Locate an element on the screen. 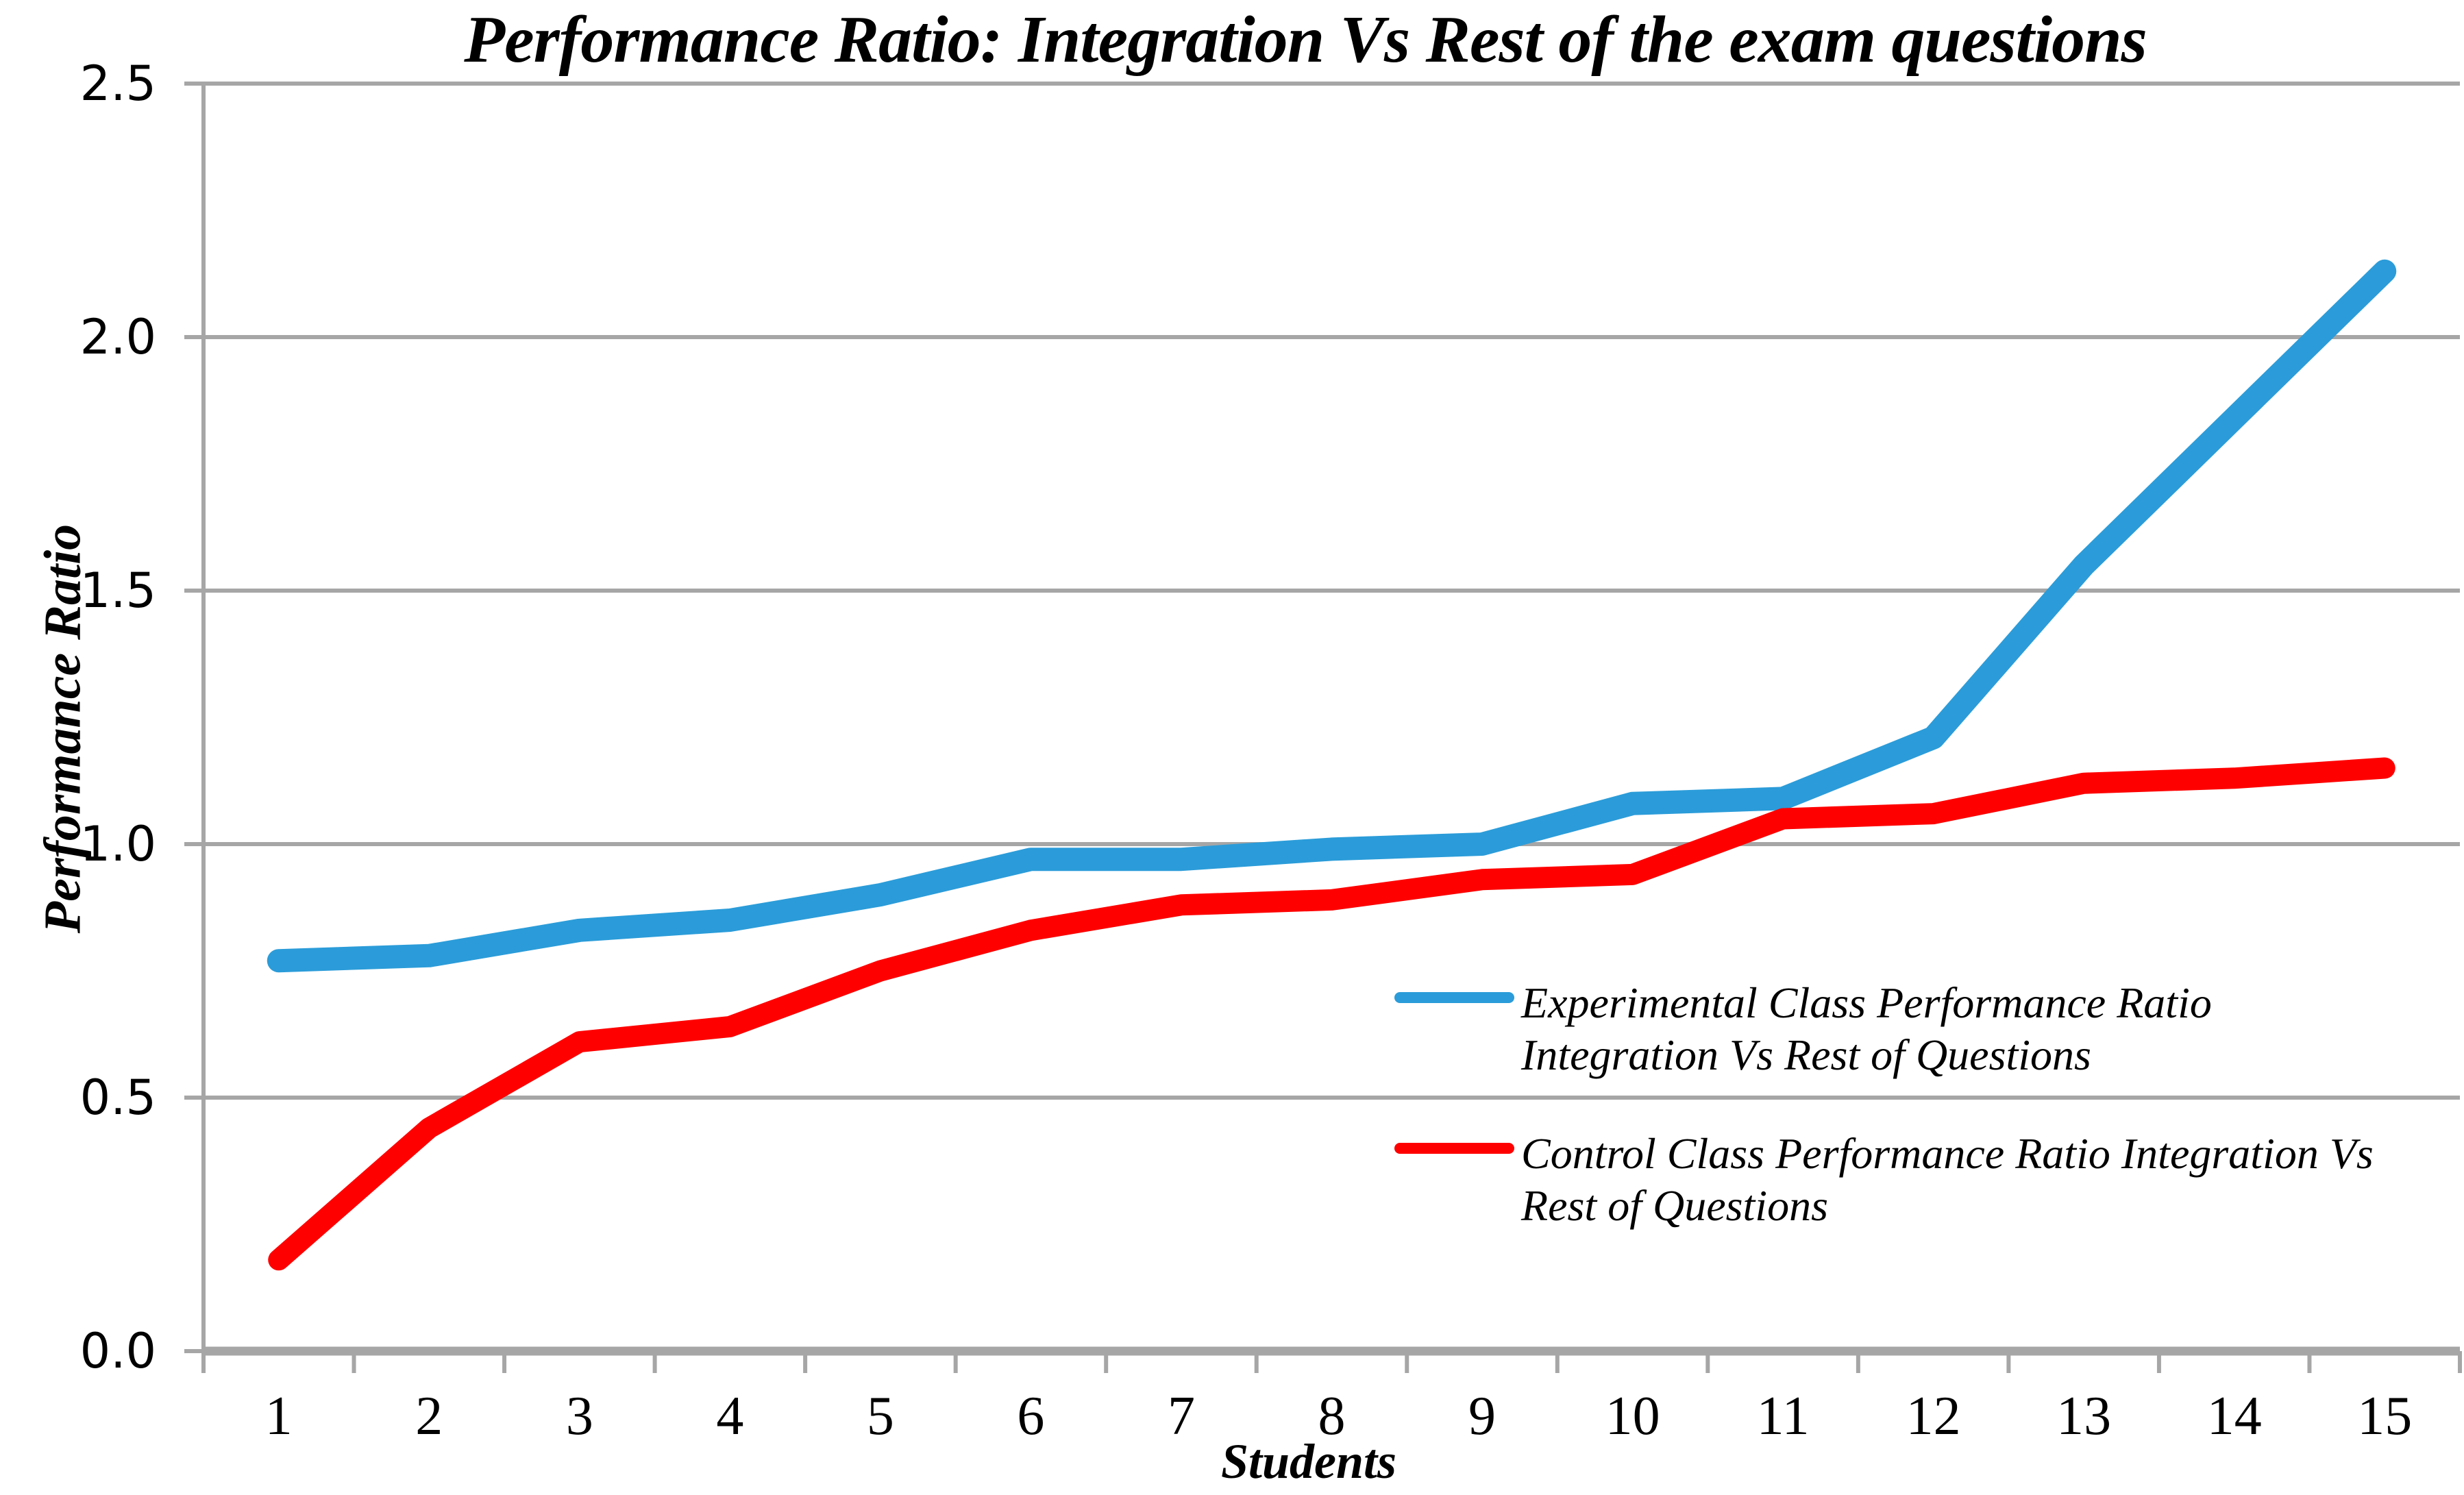  x-tick-label: 4 is located at coordinates (730, 1416).